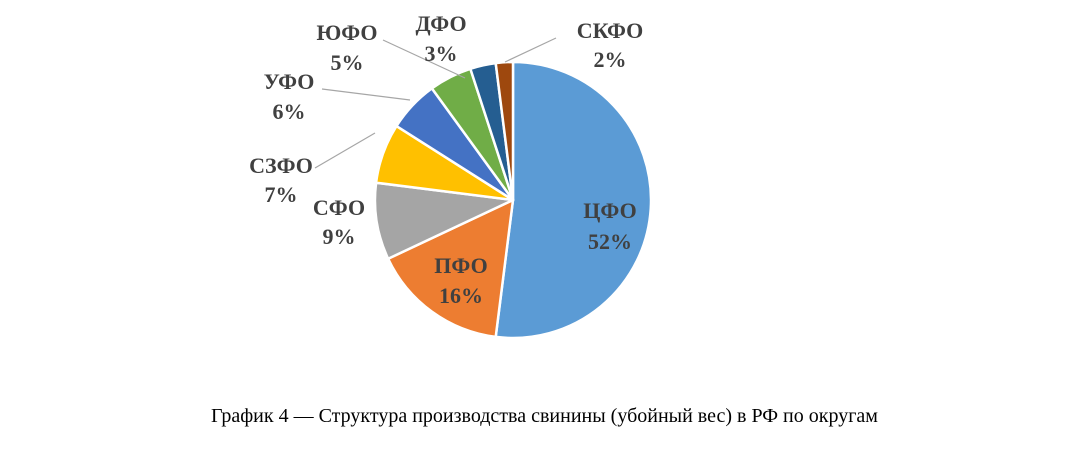  I want to click on data-label-ЮФО: ЮФО 5%, so click(346, 47).